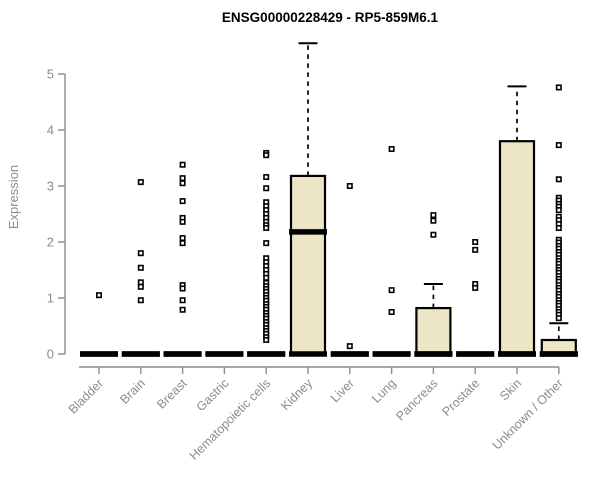 This screenshot has width=600, height=500. What do you see at coordinates (213, 395) in the screenshot?
I see `x-category-label: Gastric` at bounding box center [213, 395].